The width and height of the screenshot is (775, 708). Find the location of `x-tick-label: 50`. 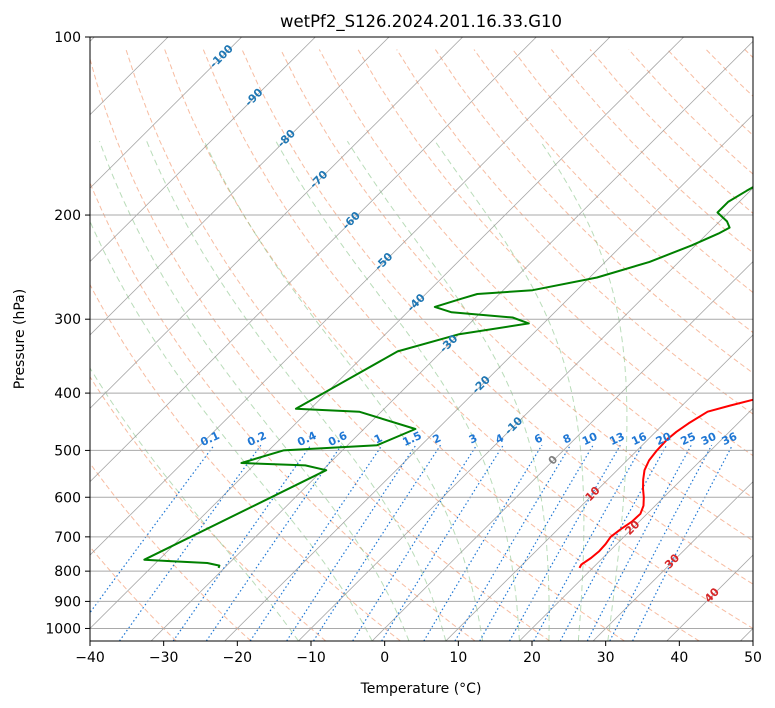

x-tick-label: 50 is located at coordinates (753, 658).